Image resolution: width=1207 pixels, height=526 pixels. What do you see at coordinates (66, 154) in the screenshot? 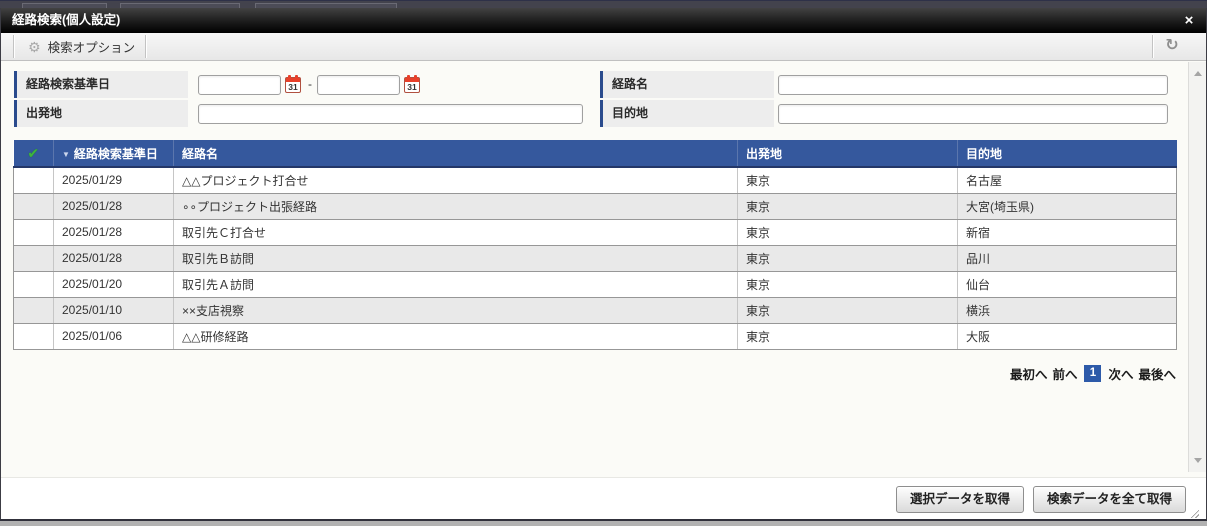
I see `sort-desc-icon: ▼` at bounding box center [66, 154].